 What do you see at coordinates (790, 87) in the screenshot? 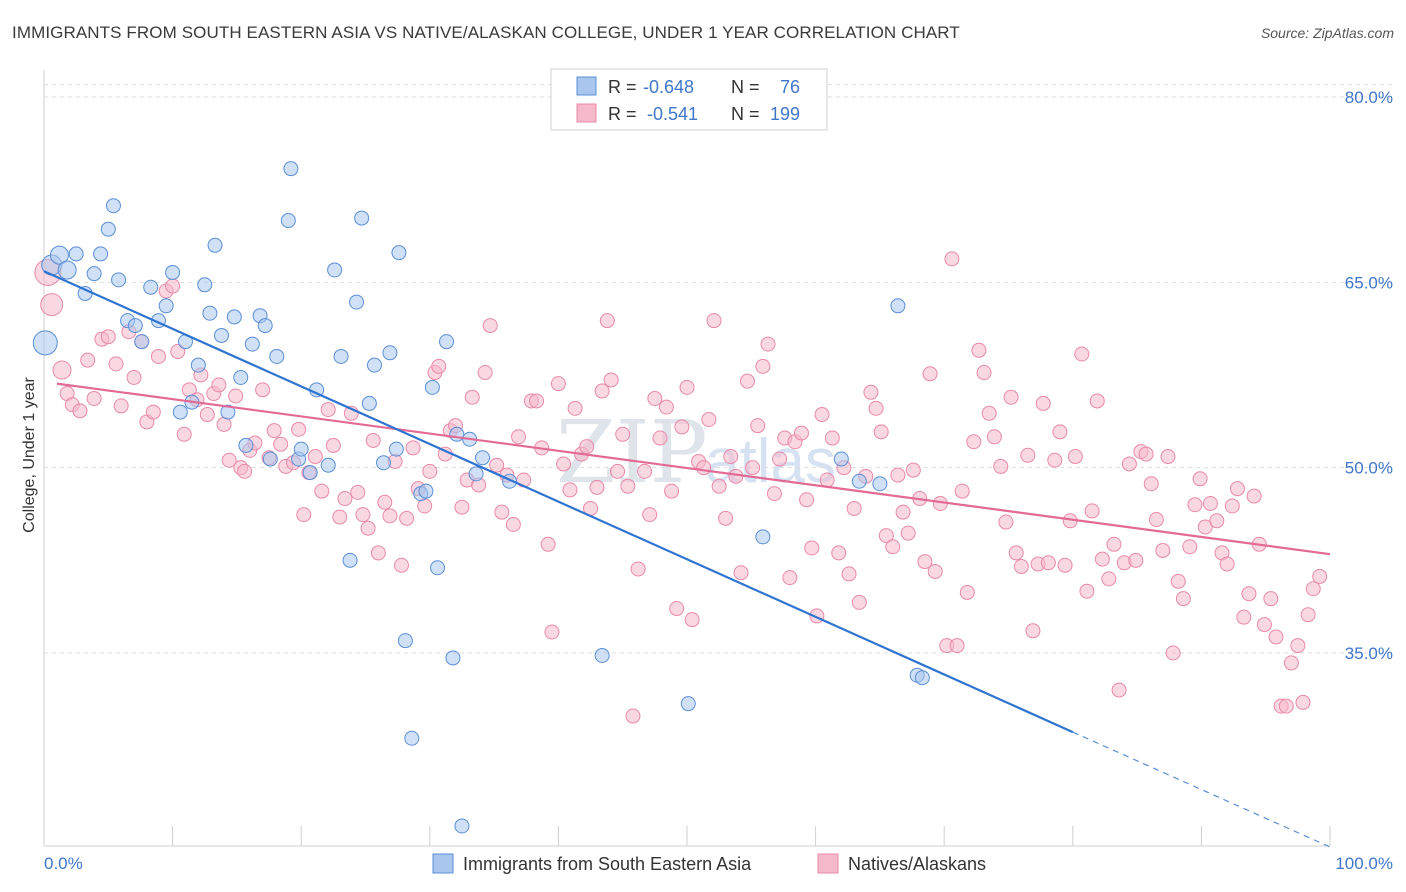
I see `stats-n-value-blue: 76` at bounding box center [790, 87].